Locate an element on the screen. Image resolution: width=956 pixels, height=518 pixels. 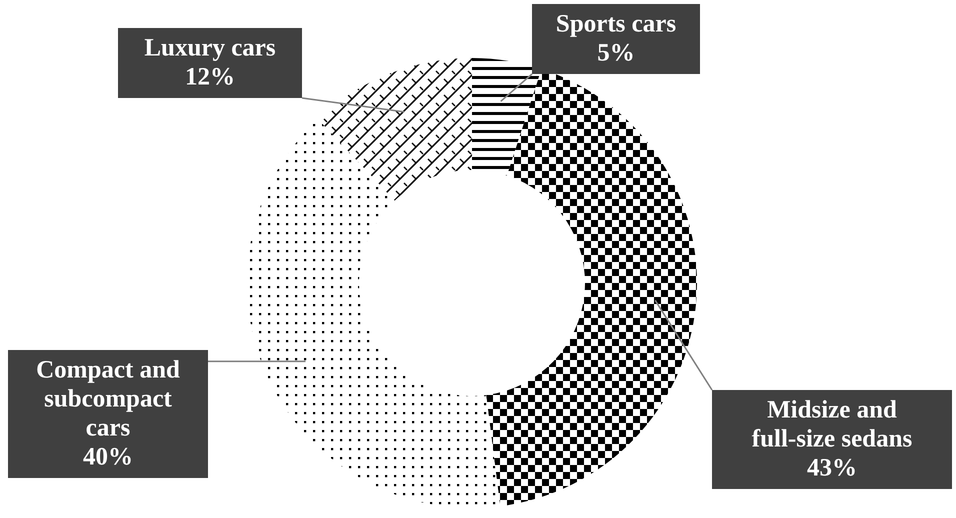
data-label: 40% is located at coordinates (108, 456).